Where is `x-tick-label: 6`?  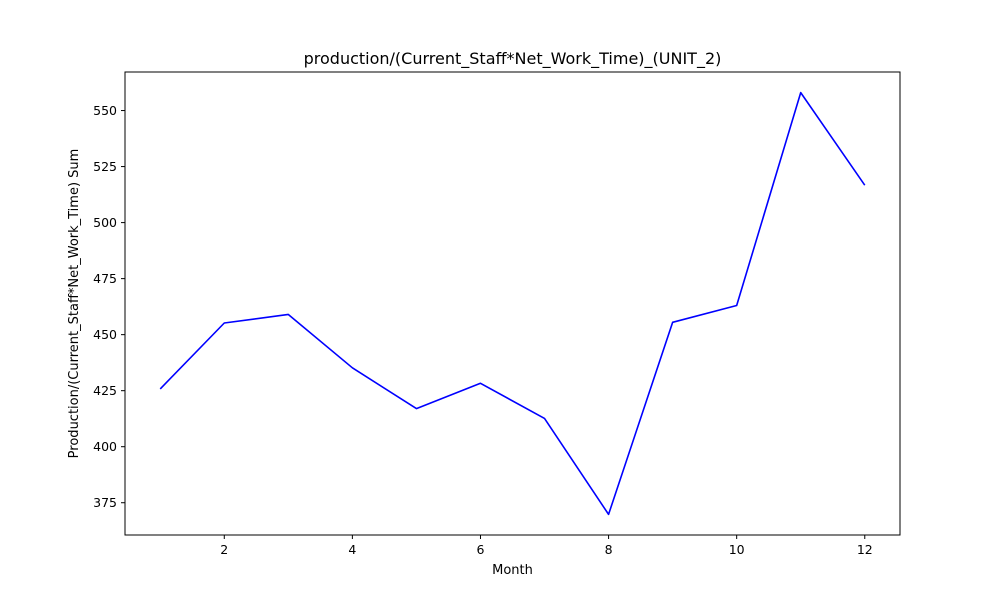
x-tick-label: 6 is located at coordinates (480, 549).